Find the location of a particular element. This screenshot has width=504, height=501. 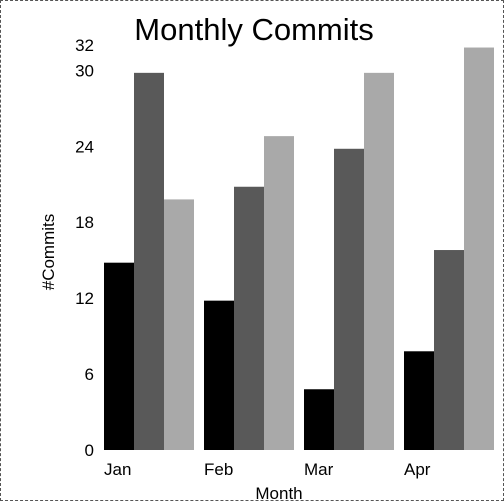

x-tick-label: Jan is located at coordinates (117, 469).